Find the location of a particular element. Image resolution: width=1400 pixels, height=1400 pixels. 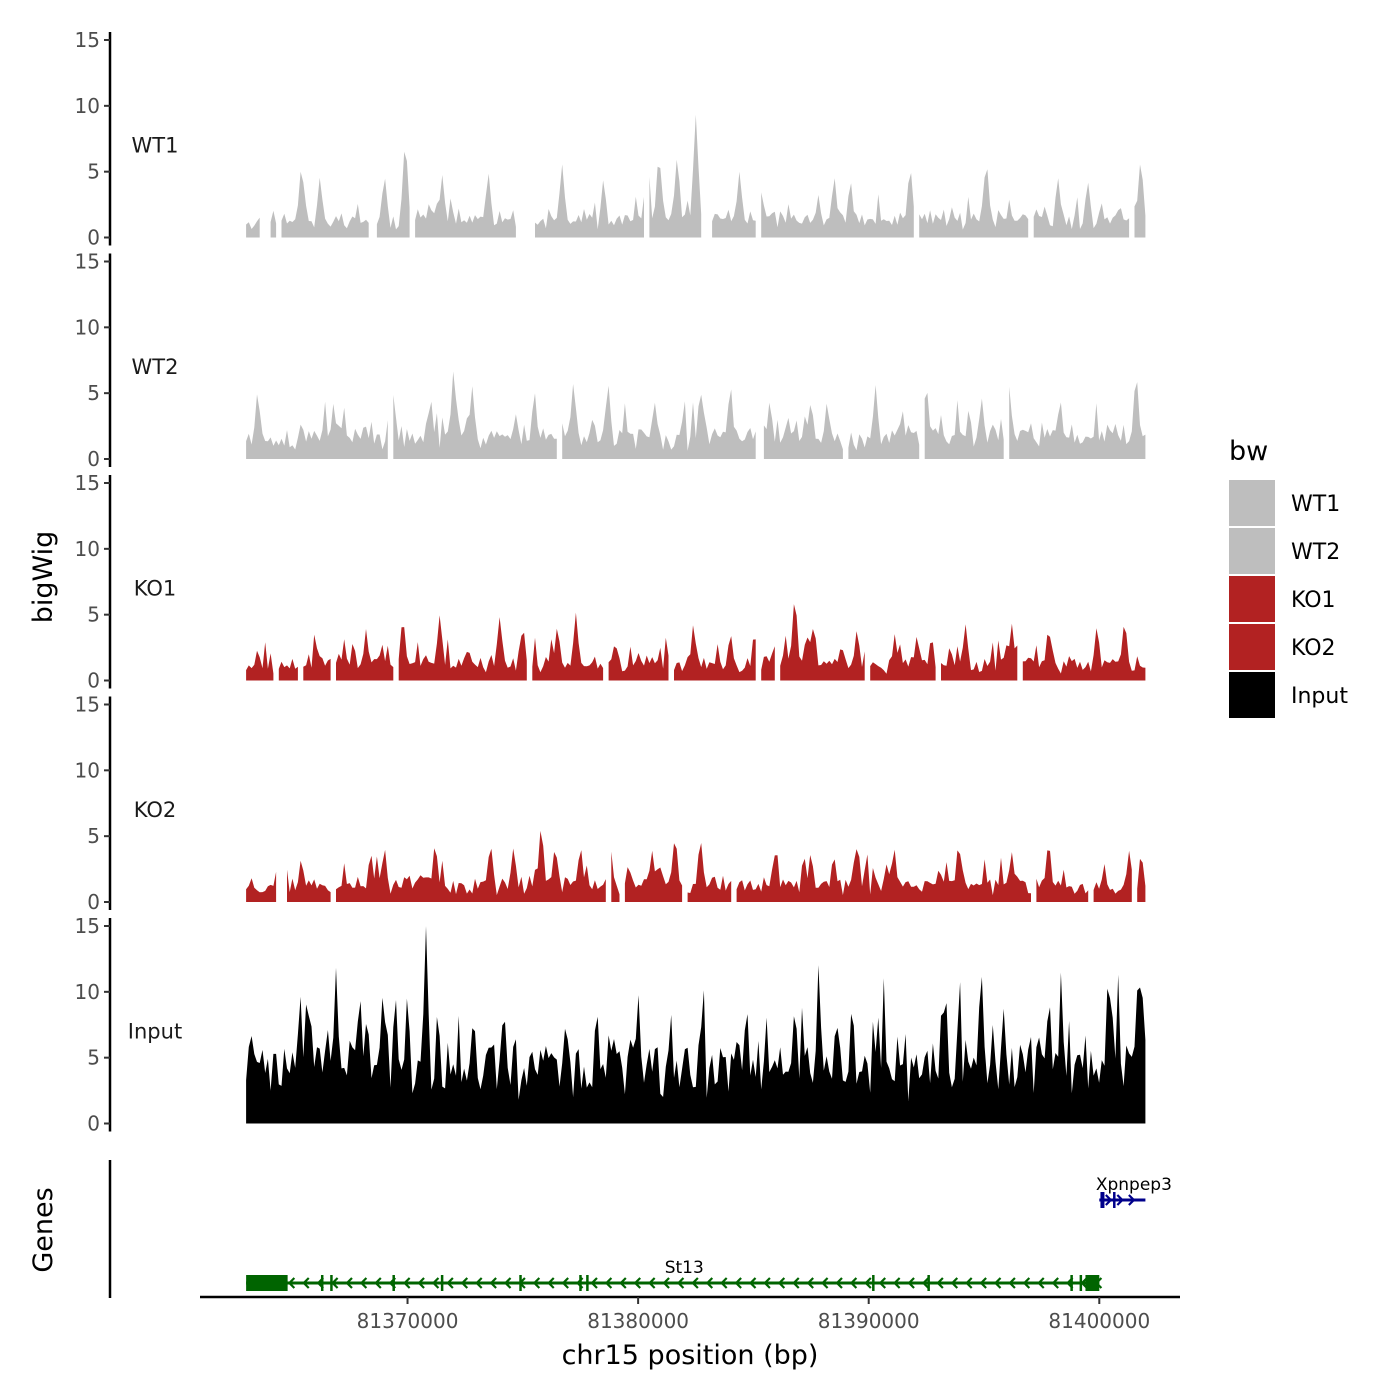

track-label-wt2: WT2 is located at coordinates (155, 367).